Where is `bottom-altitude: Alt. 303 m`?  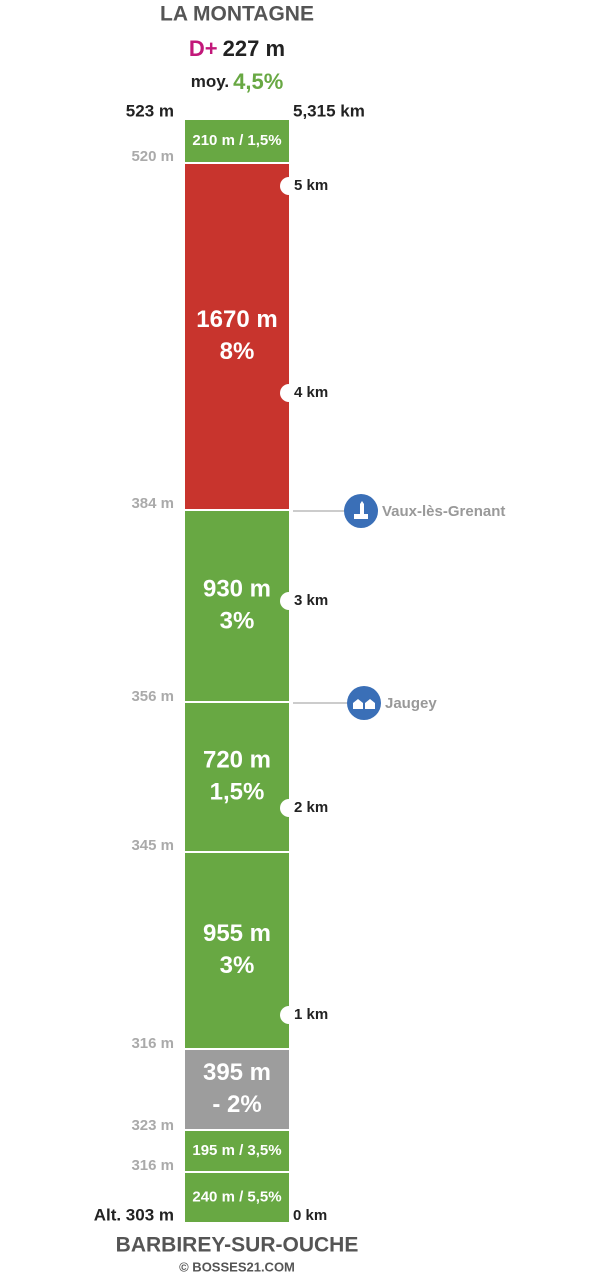 bottom-altitude: Alt. 303 m is located at coordinates (134, 1214).